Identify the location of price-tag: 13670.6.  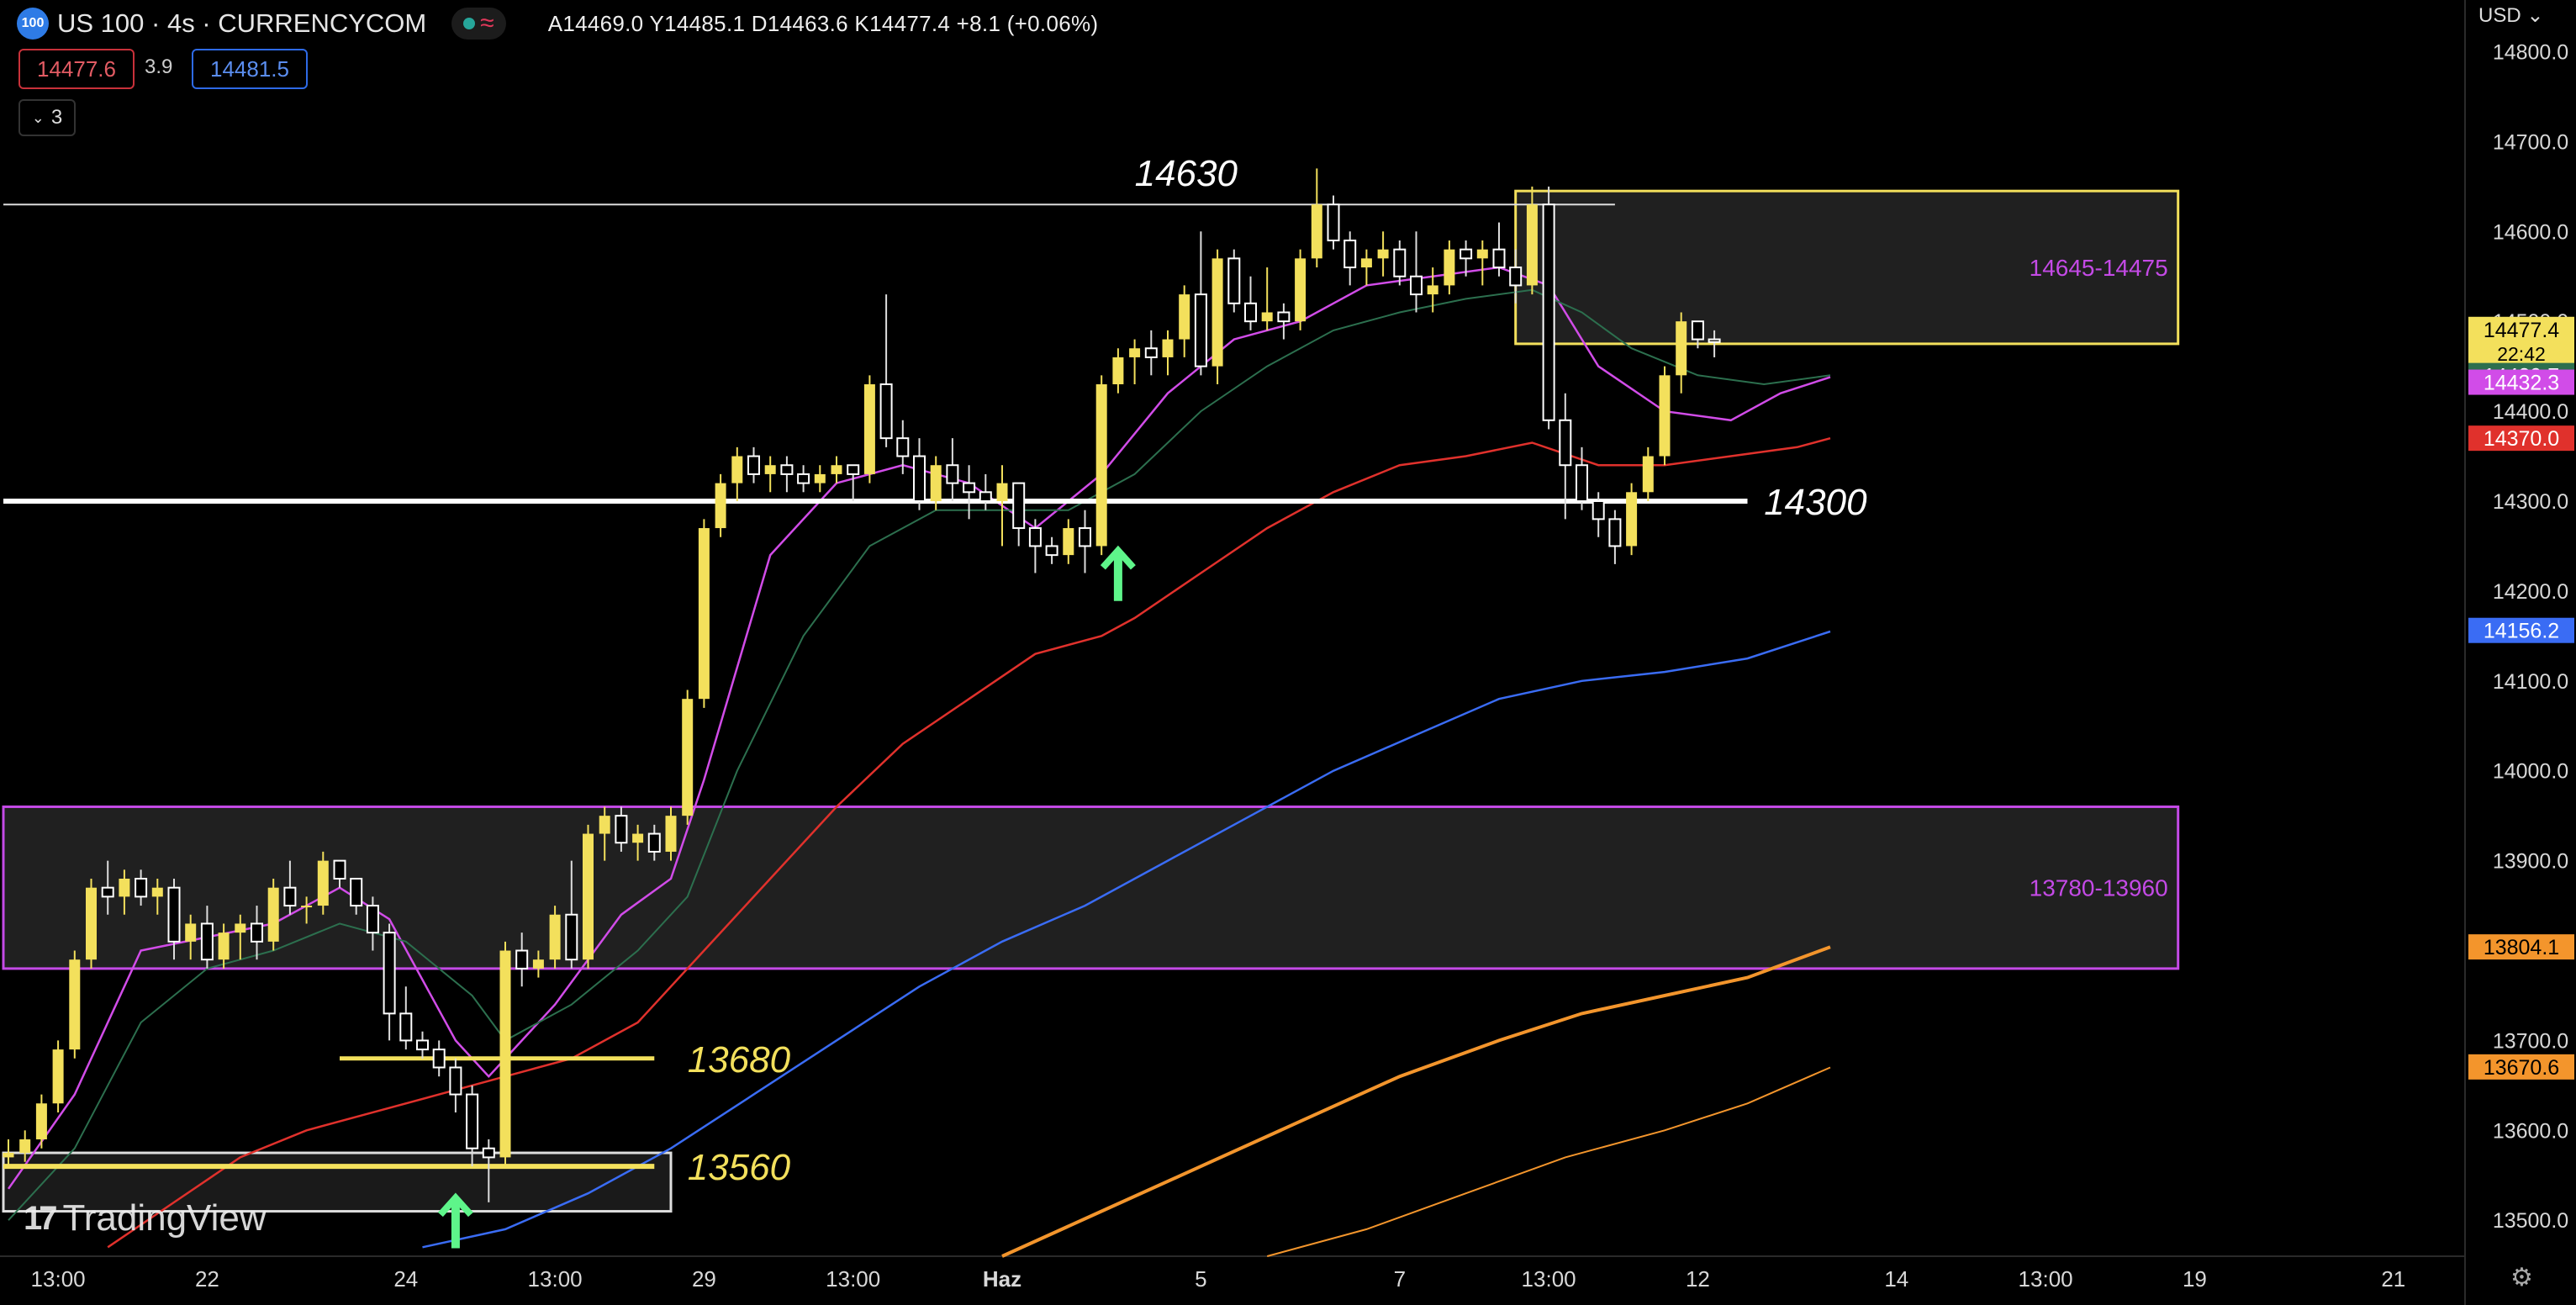
(2521, 1067).